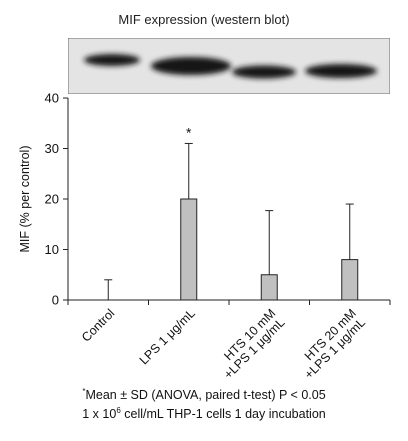  Describe the element at coordinates (191, 66) in the screenshot. I see `blot-band-lps` at that location.